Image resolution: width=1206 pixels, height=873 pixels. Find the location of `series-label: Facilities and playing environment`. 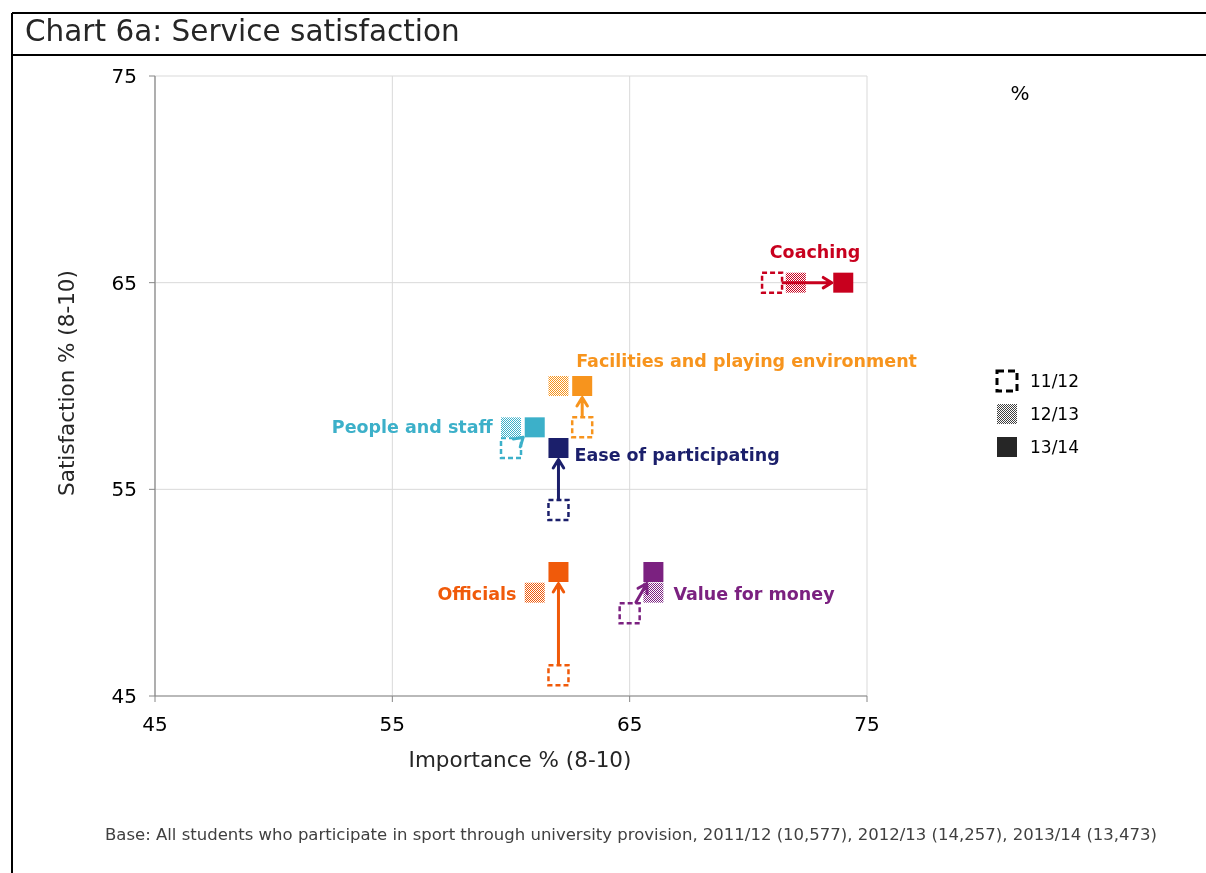

series-label: Facilities and playing environment is located at coordinates (746, 361).